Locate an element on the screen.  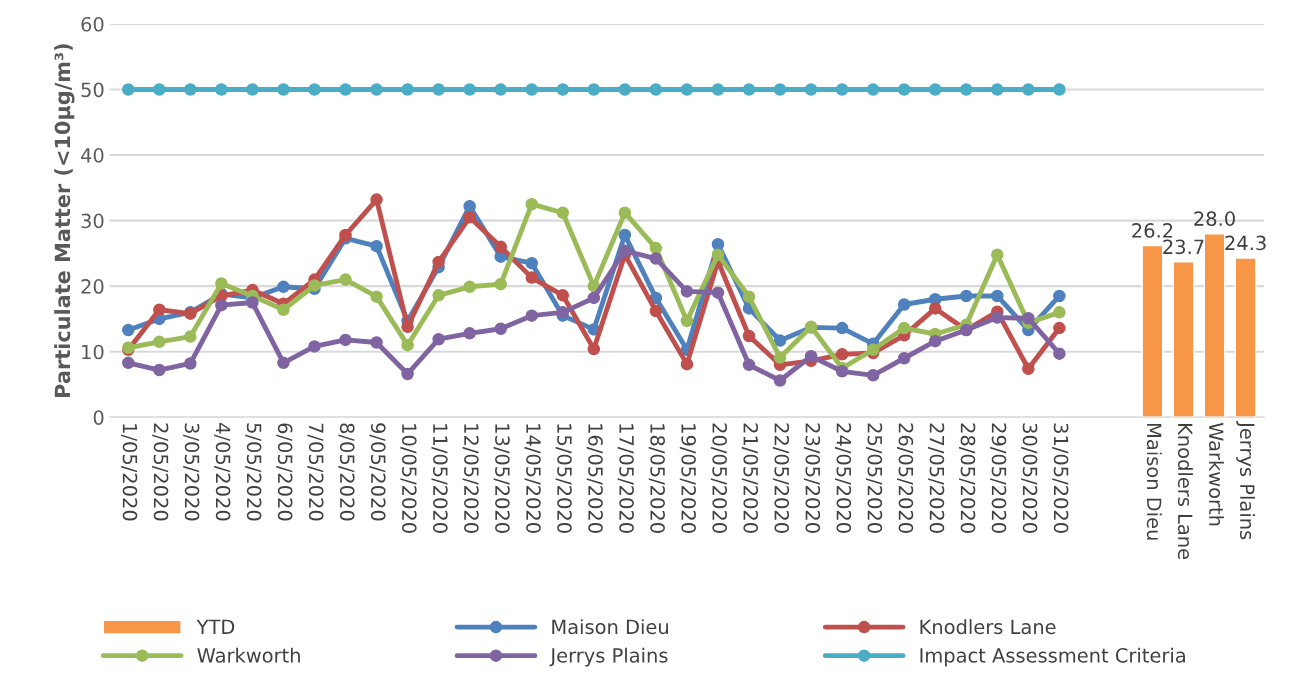
y-tick-label: 10 is located at coordinates (93, 352).